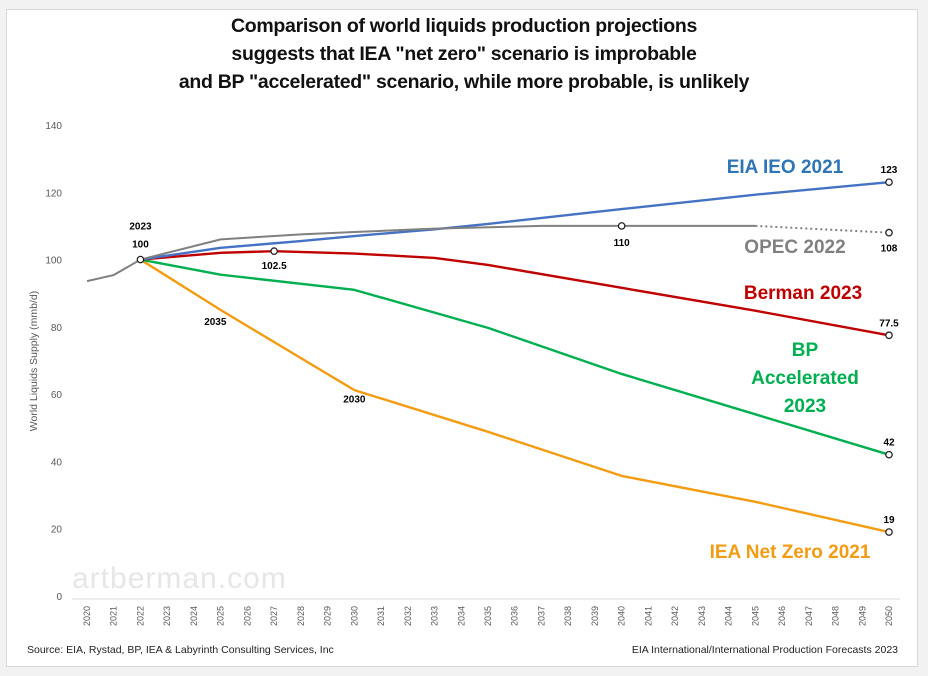  What do you see at coordinates (889, 170) in the screenshot?
I see `marker-value-label: 123` at bounding box center [889, 170].